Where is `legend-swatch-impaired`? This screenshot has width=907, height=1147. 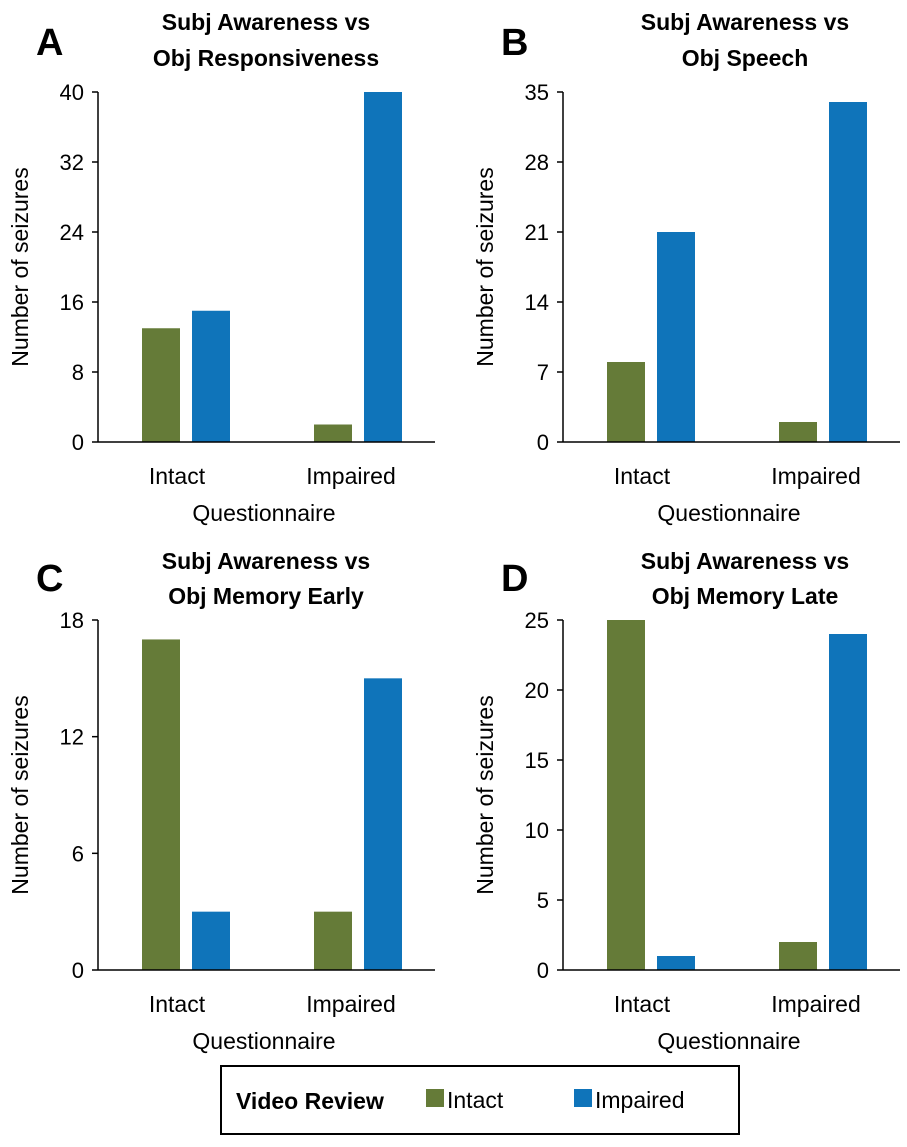
legend-swatch-impaired is located at coordinates (583, 1098).